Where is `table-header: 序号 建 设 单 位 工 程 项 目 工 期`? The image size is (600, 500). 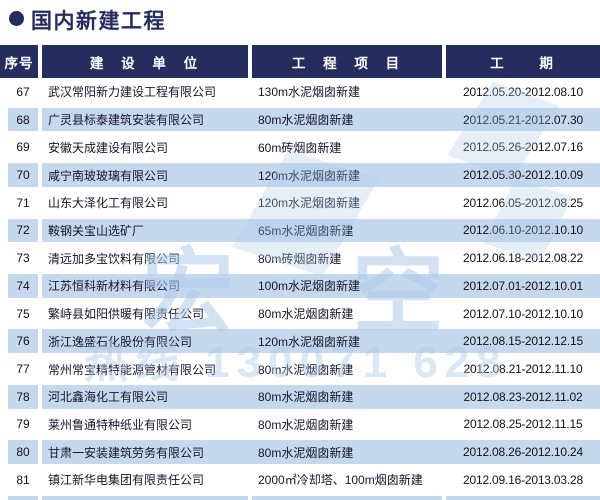 table-header: 序号 建 设 单 位 工 程 项 目 工 期 is located at coordinates (300, 61).